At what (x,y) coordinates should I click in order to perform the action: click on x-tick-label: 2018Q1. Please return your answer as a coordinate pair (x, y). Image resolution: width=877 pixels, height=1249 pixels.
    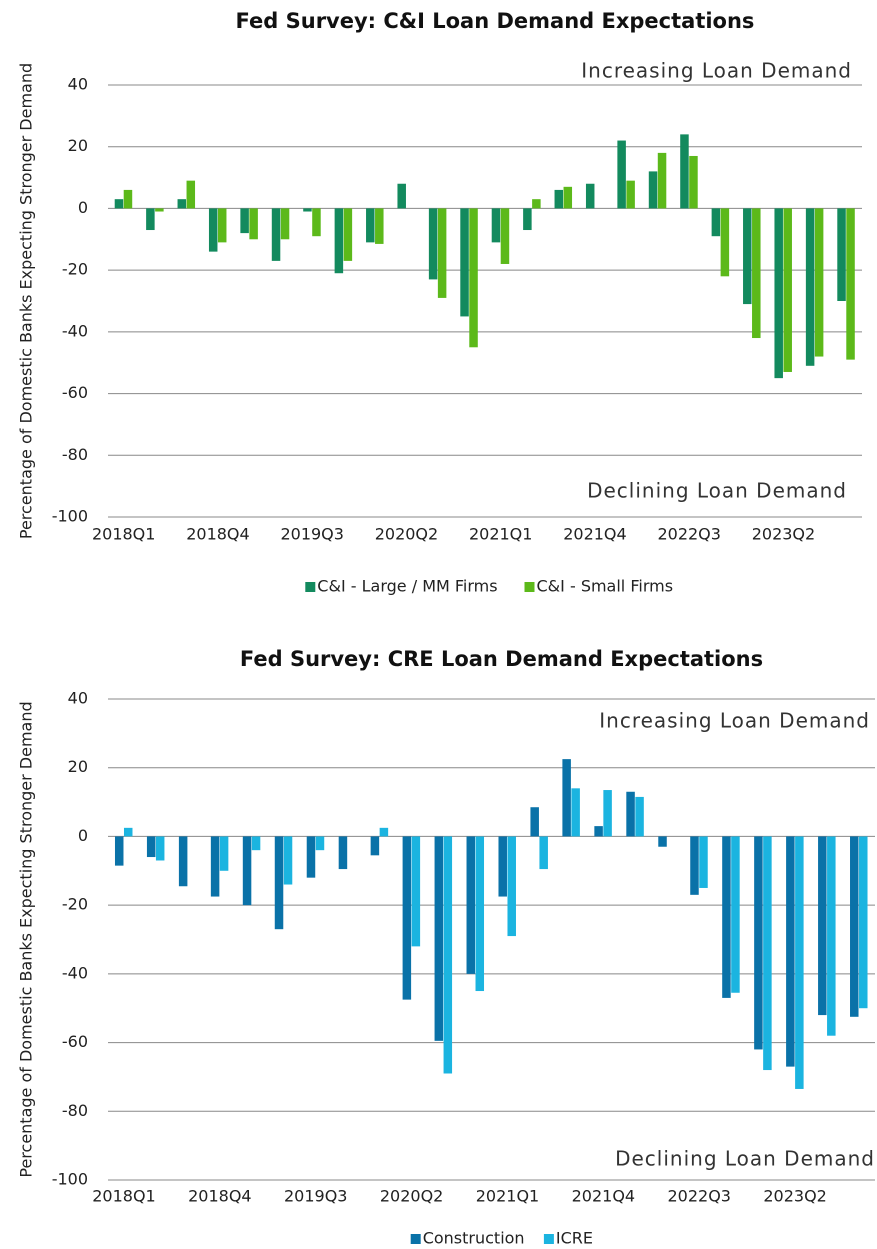
    Looking at the image, I should click on (124, 1196).